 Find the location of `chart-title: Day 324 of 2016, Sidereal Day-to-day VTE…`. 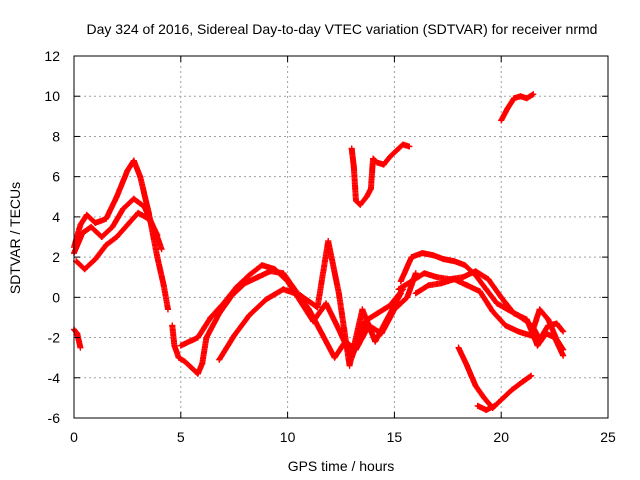

chart-title: Day 324 of 2016, Sidereal Day-to-day VTE… is located at coordinates (342, 29).